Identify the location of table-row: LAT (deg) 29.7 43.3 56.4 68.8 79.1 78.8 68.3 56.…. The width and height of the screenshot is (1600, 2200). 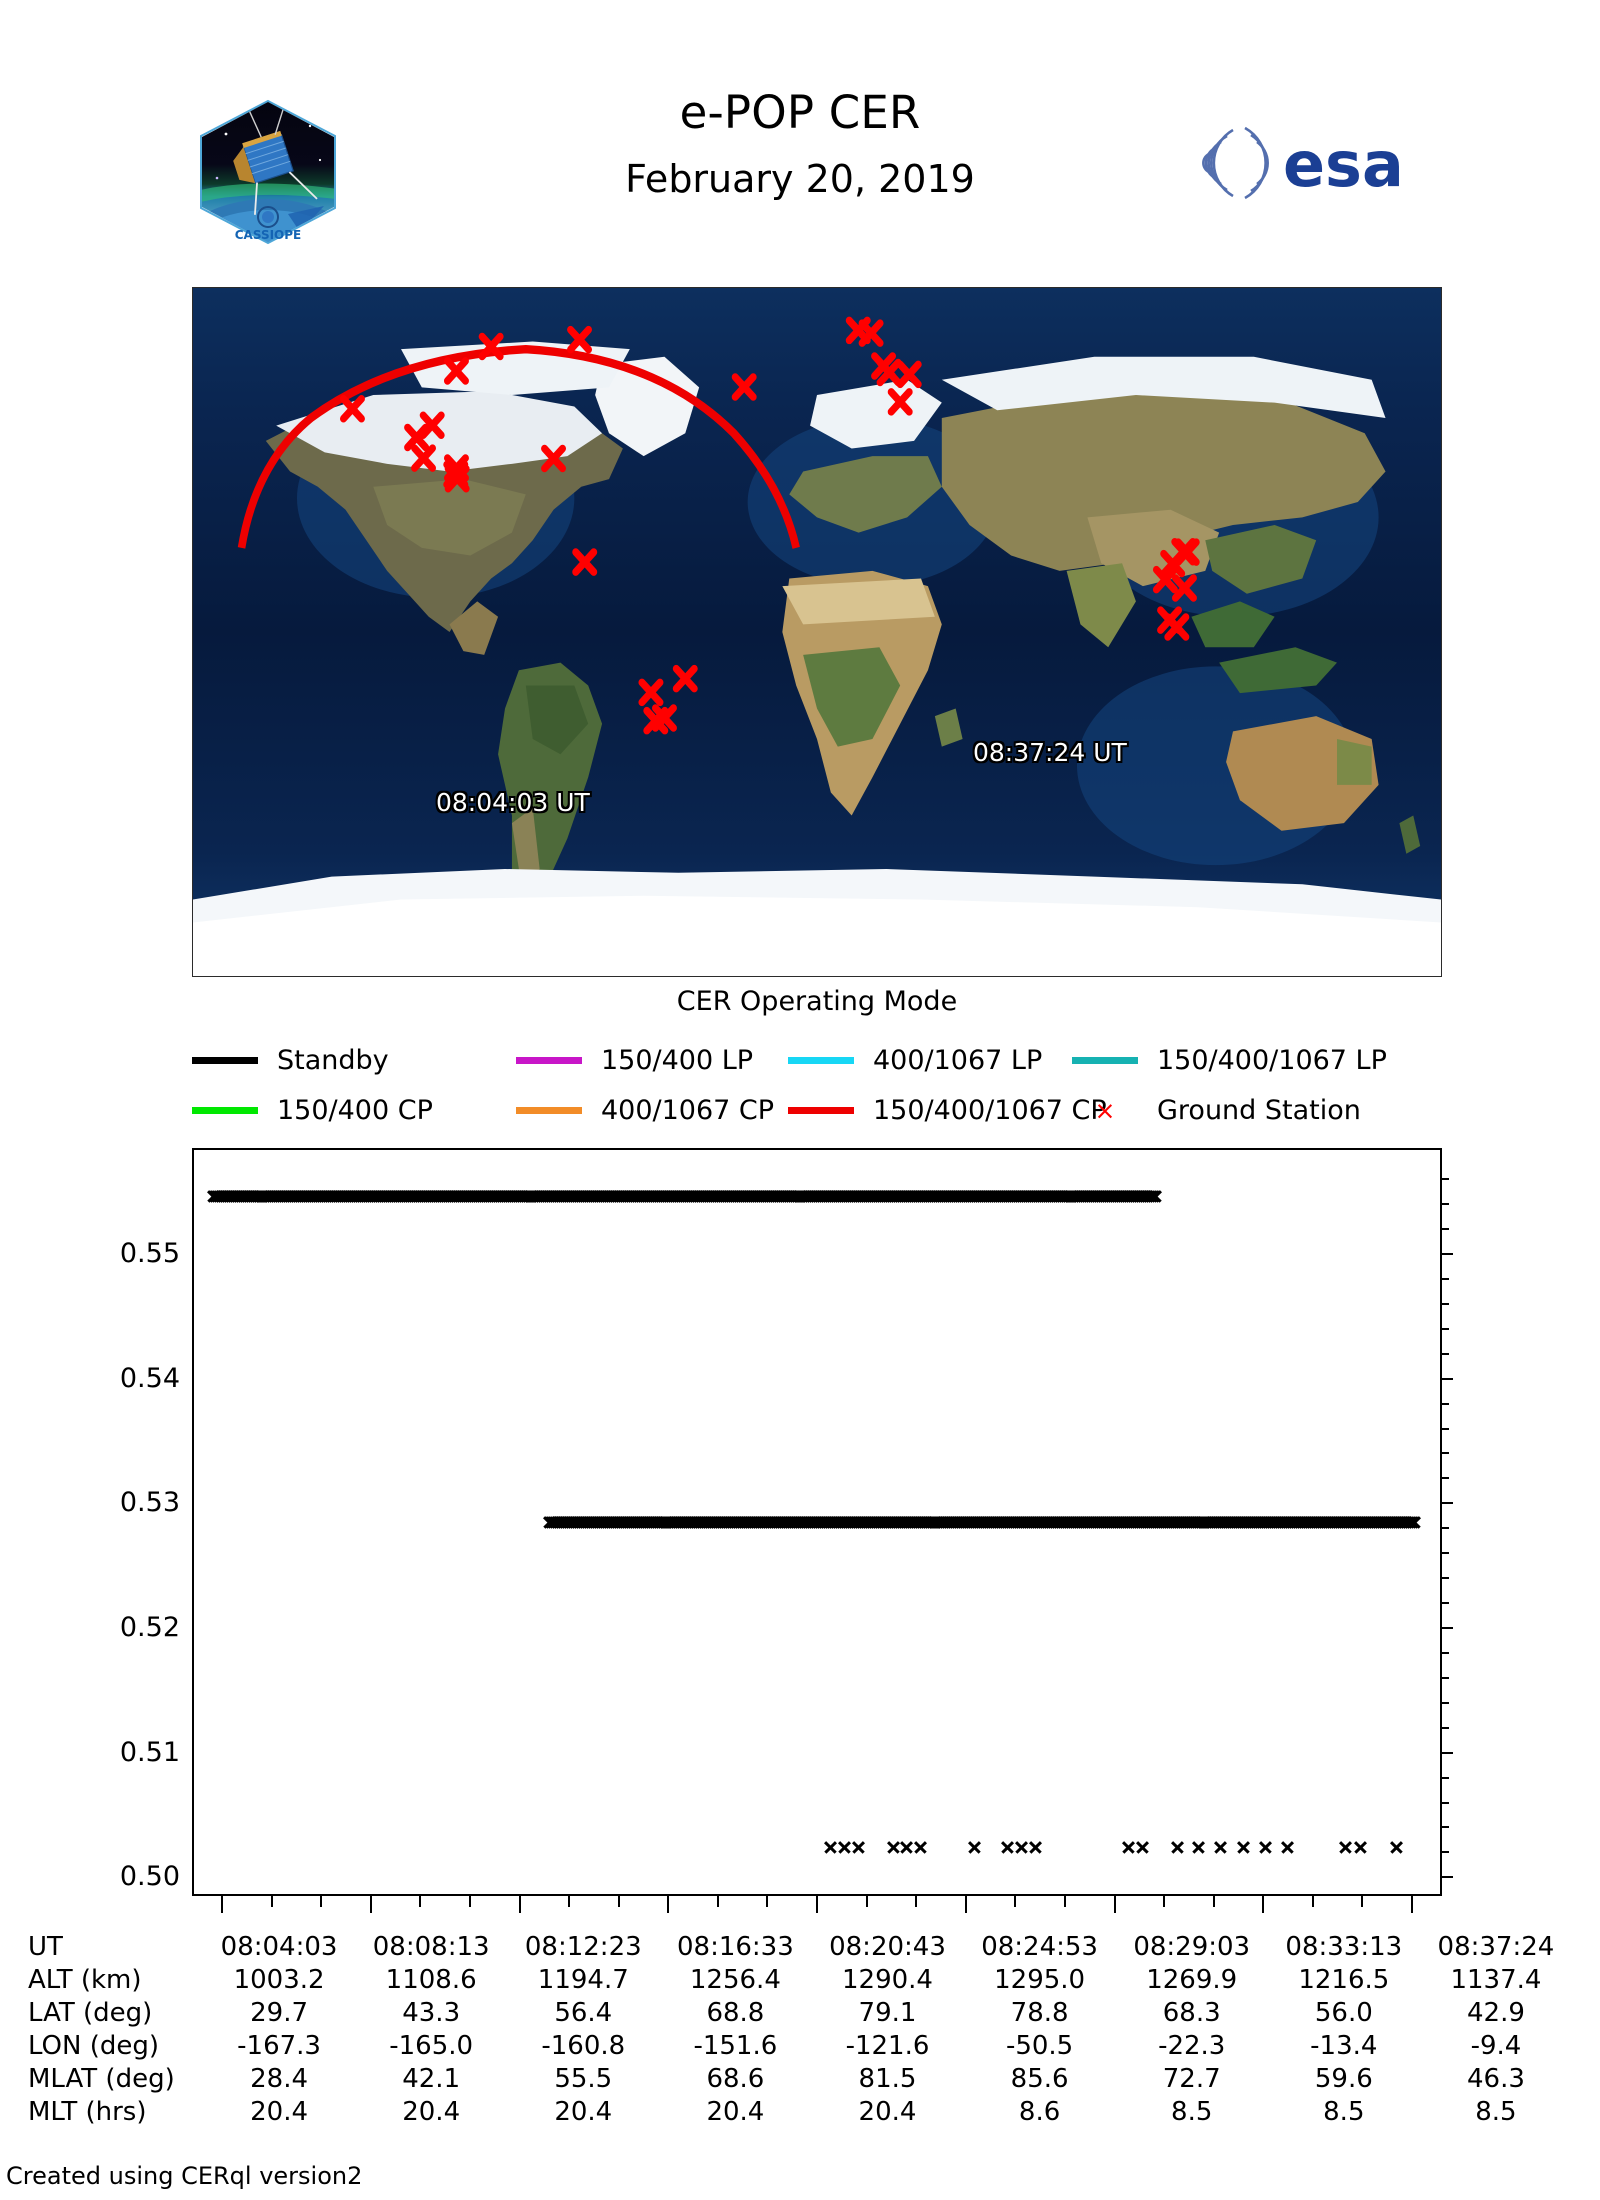
(800, 2013).